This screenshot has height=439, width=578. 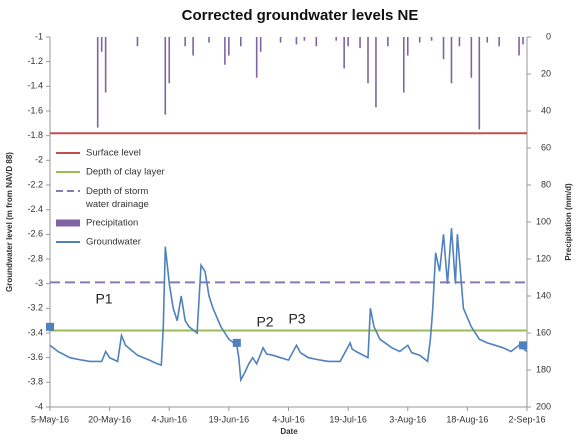 What do you see at coordinates (39, 36) in the screenshot?
I see `y-tick-label: -1` at bounding box center [39, 36].